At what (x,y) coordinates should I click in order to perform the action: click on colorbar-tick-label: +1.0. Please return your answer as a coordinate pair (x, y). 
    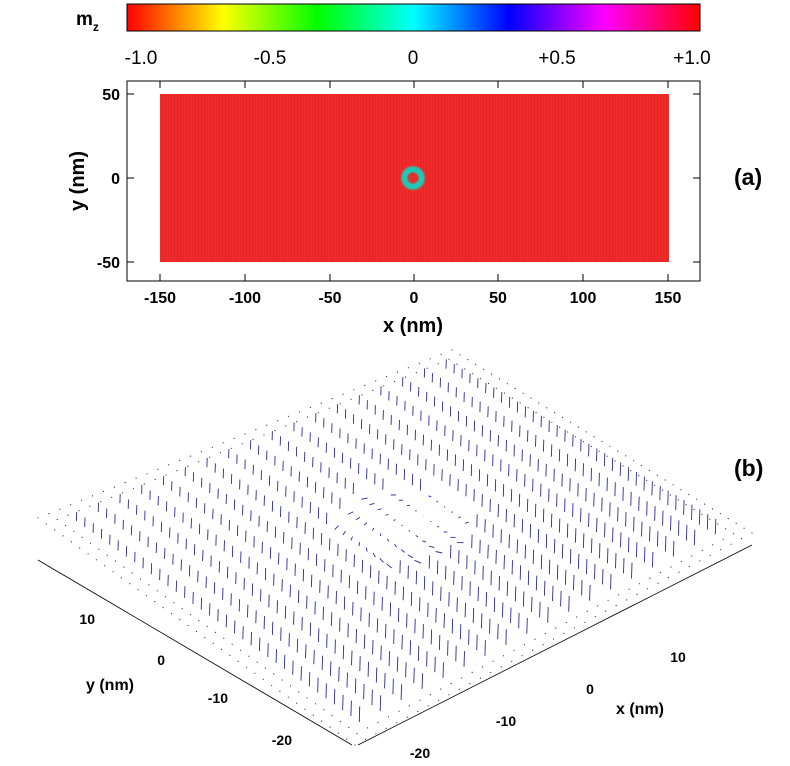
    Looking at the image, I should click on (692, 58).